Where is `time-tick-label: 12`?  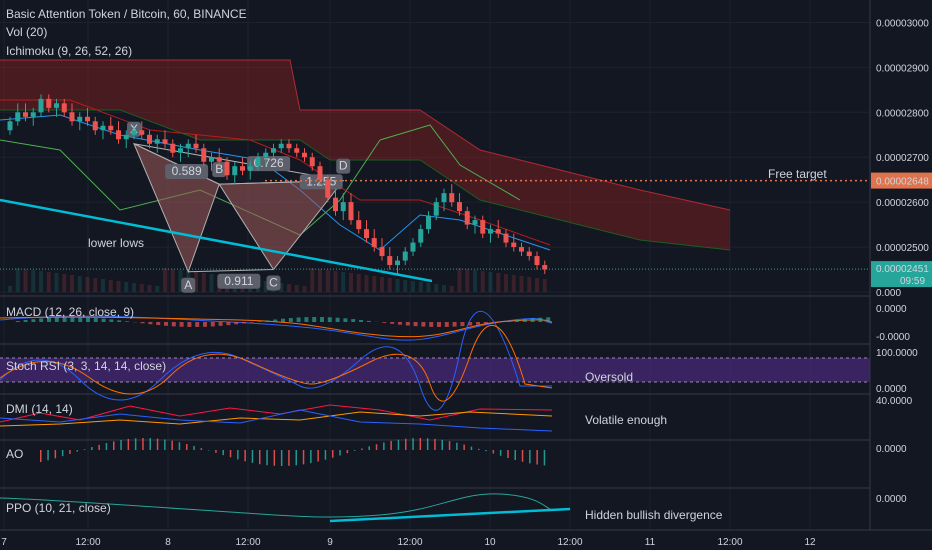 time-tick-label: 12 is located at coordinates (810, 542).